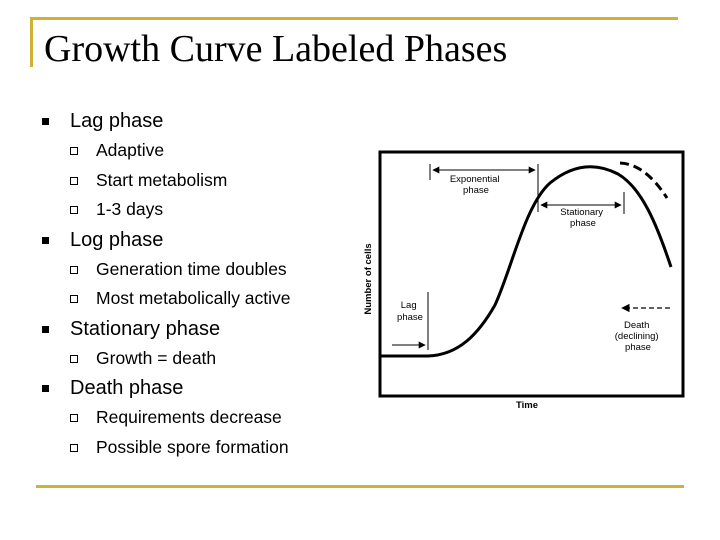 This screenshot has width=720, height=540. I want to click on sub-bullet-text: Possible spore formation, so click(192, 446).